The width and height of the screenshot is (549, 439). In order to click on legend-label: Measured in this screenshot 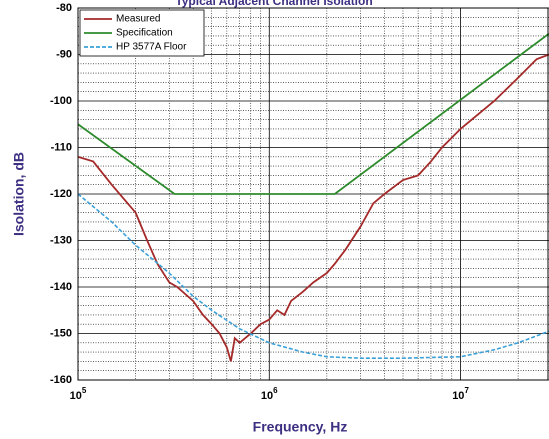, I will do `click(138, 19)`.